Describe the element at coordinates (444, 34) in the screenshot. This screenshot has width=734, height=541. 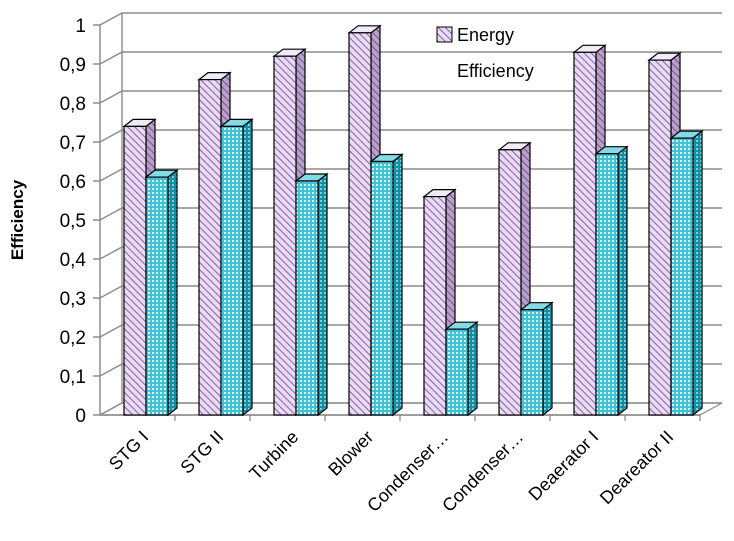
I see `legend-swatch-energy` at that location.